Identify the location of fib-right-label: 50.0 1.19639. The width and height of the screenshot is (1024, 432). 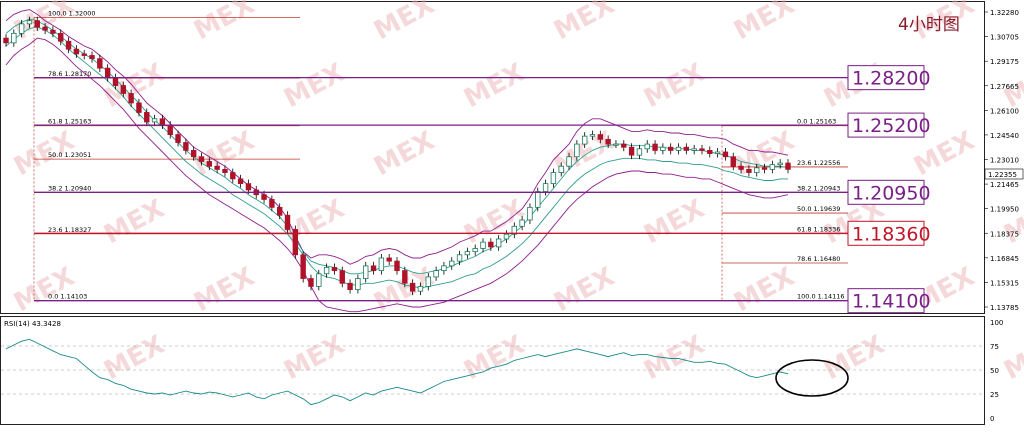
(818, 209).